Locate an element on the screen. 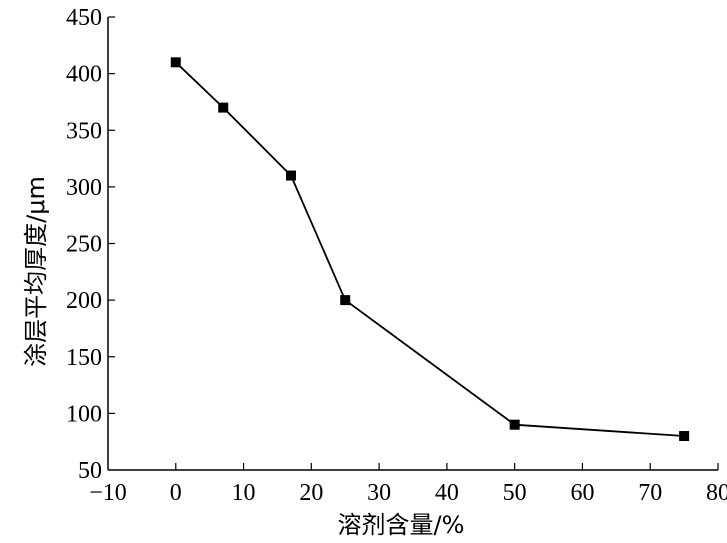 This screenshot has height=543, width=727. y-tick-label: 300 is located at coordinates (84, 188).